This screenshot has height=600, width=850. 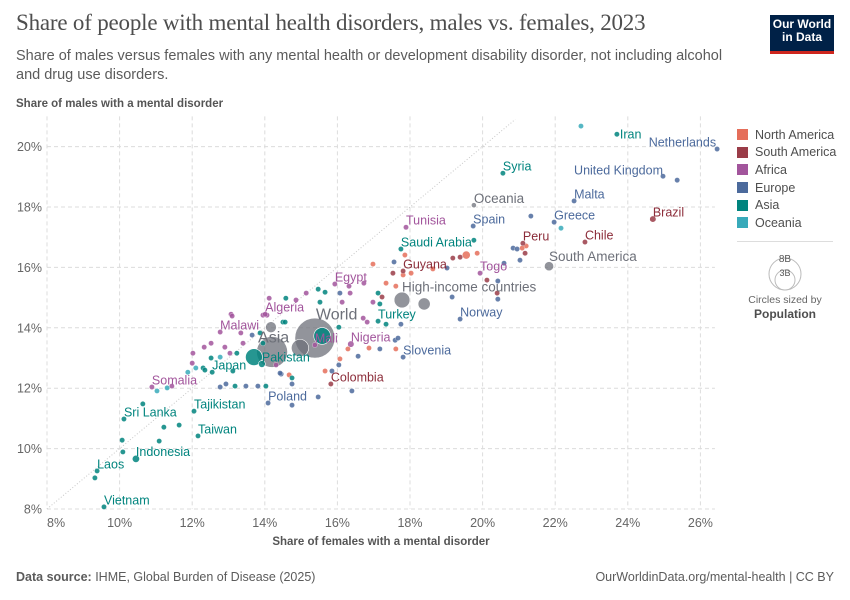 What do you see at coordinates (503, 173) in the screenshot?
I see `point-syria` at bounding box center [503, 173].